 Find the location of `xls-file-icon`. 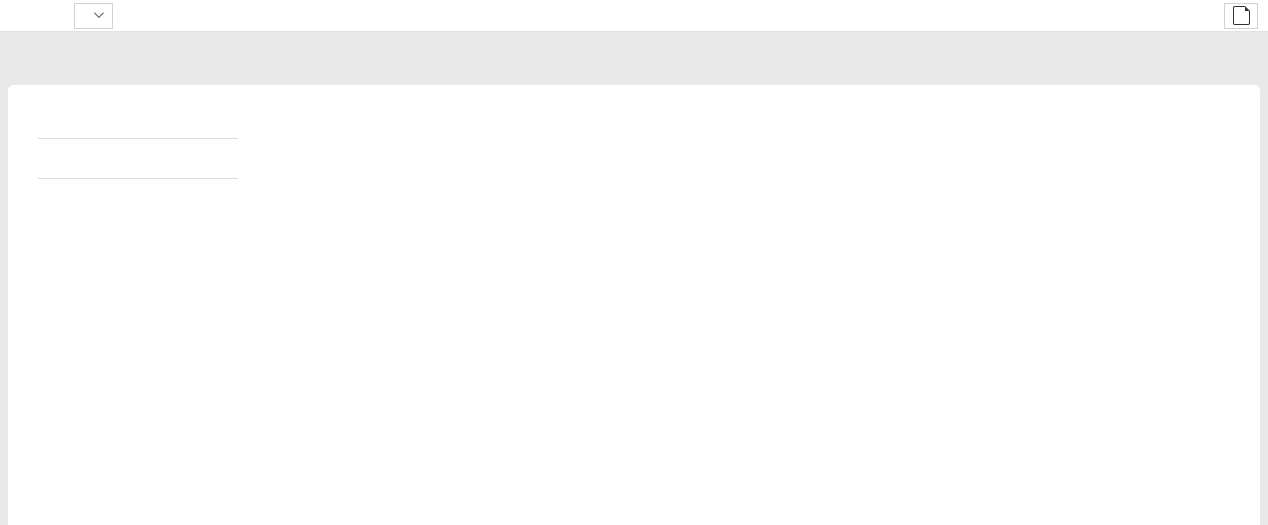

xls-file-icon is located at coordinates (1241, 15).